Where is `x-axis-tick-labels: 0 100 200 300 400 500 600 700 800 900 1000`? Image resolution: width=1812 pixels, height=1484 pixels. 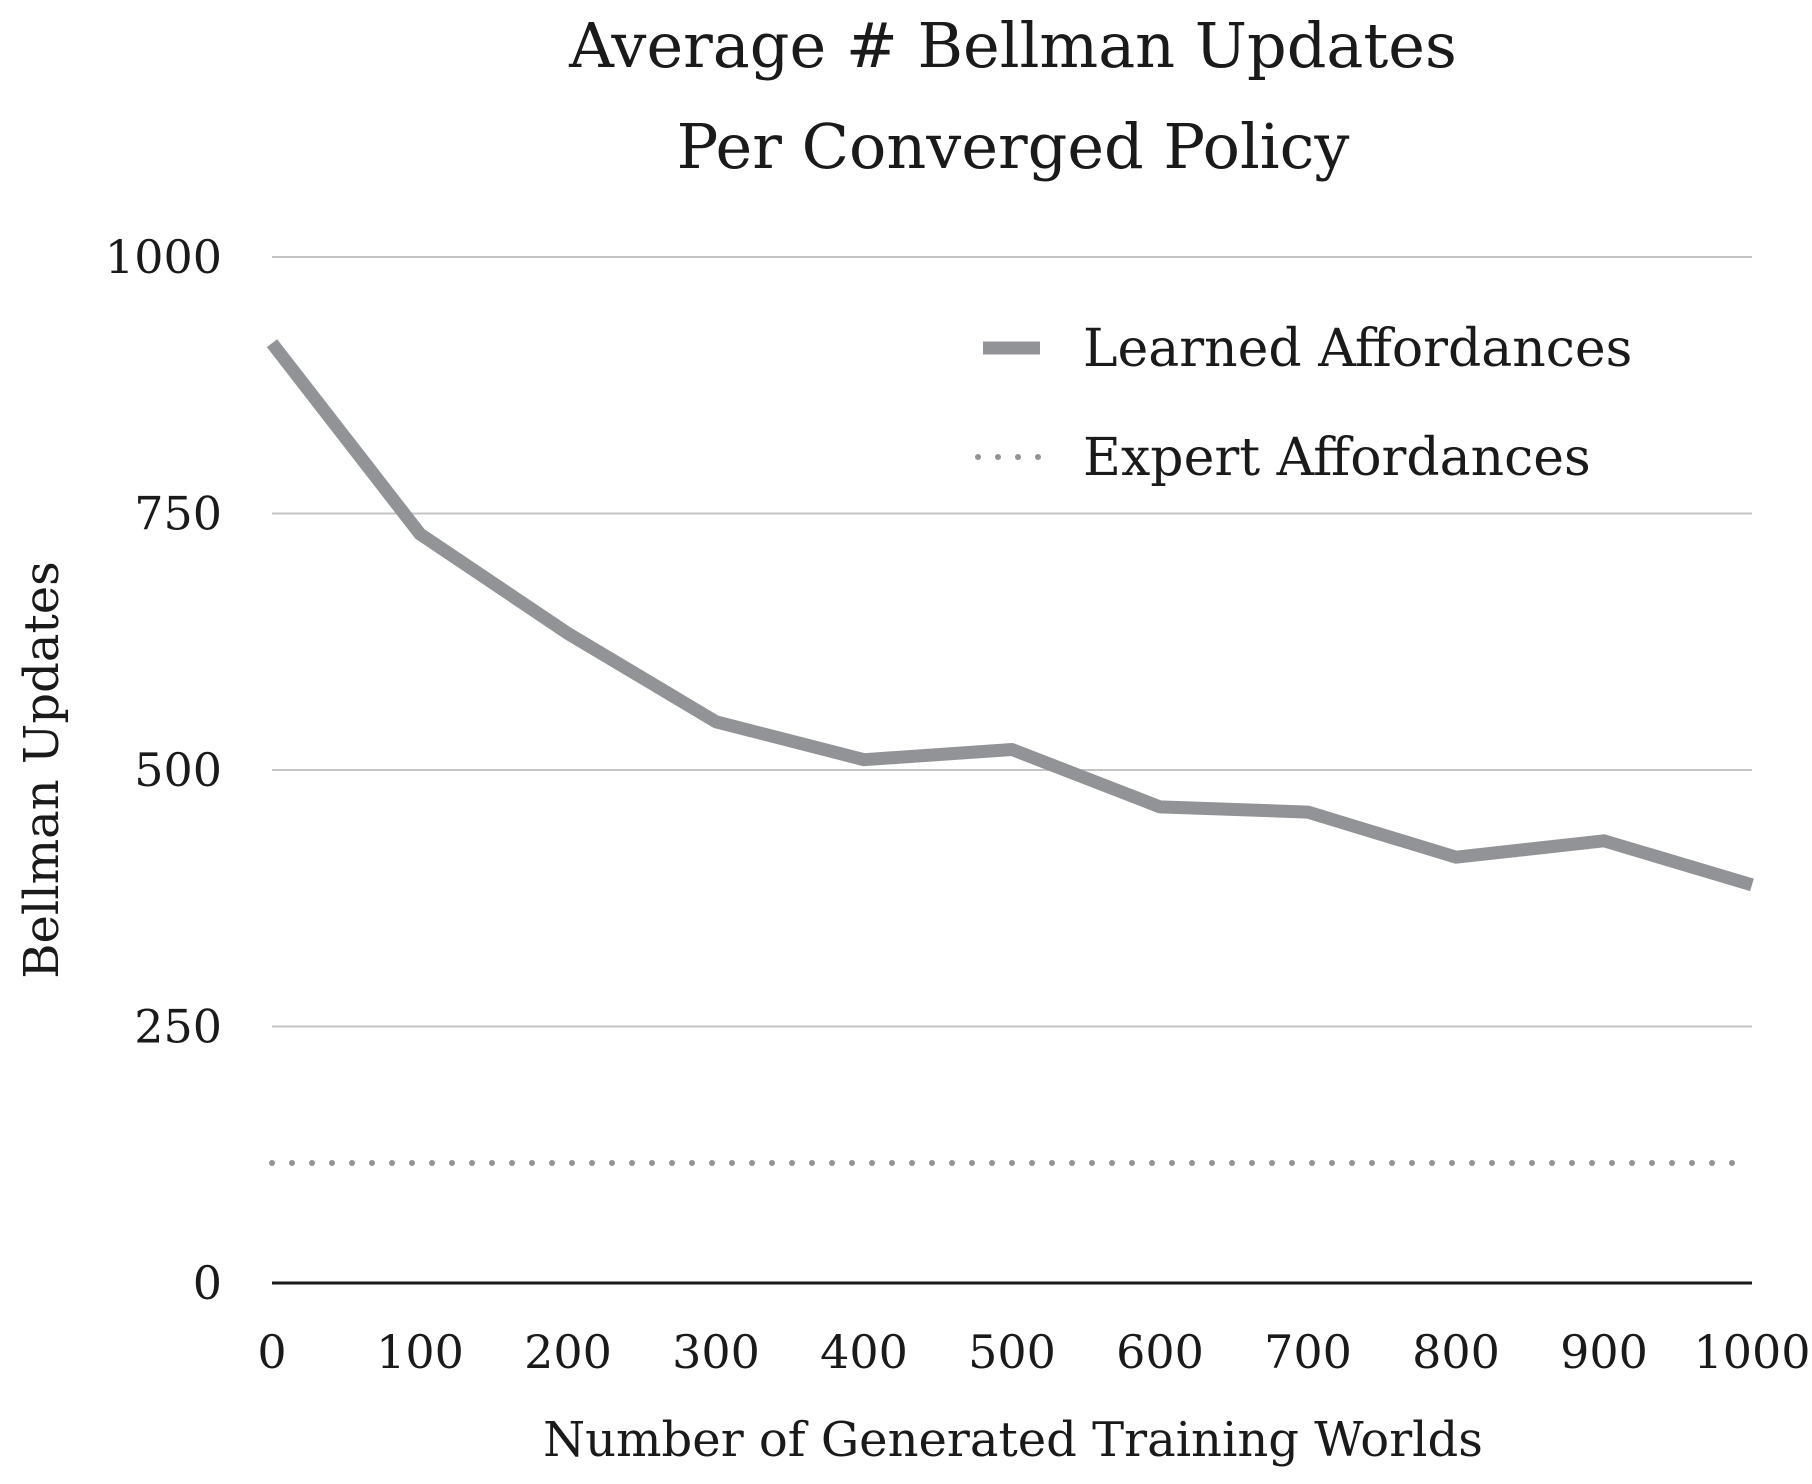 x-axis-tick-labels: 0 100 200 300 400 500 600 700 800 900 1000 is located at coordinates (1033, 1352).